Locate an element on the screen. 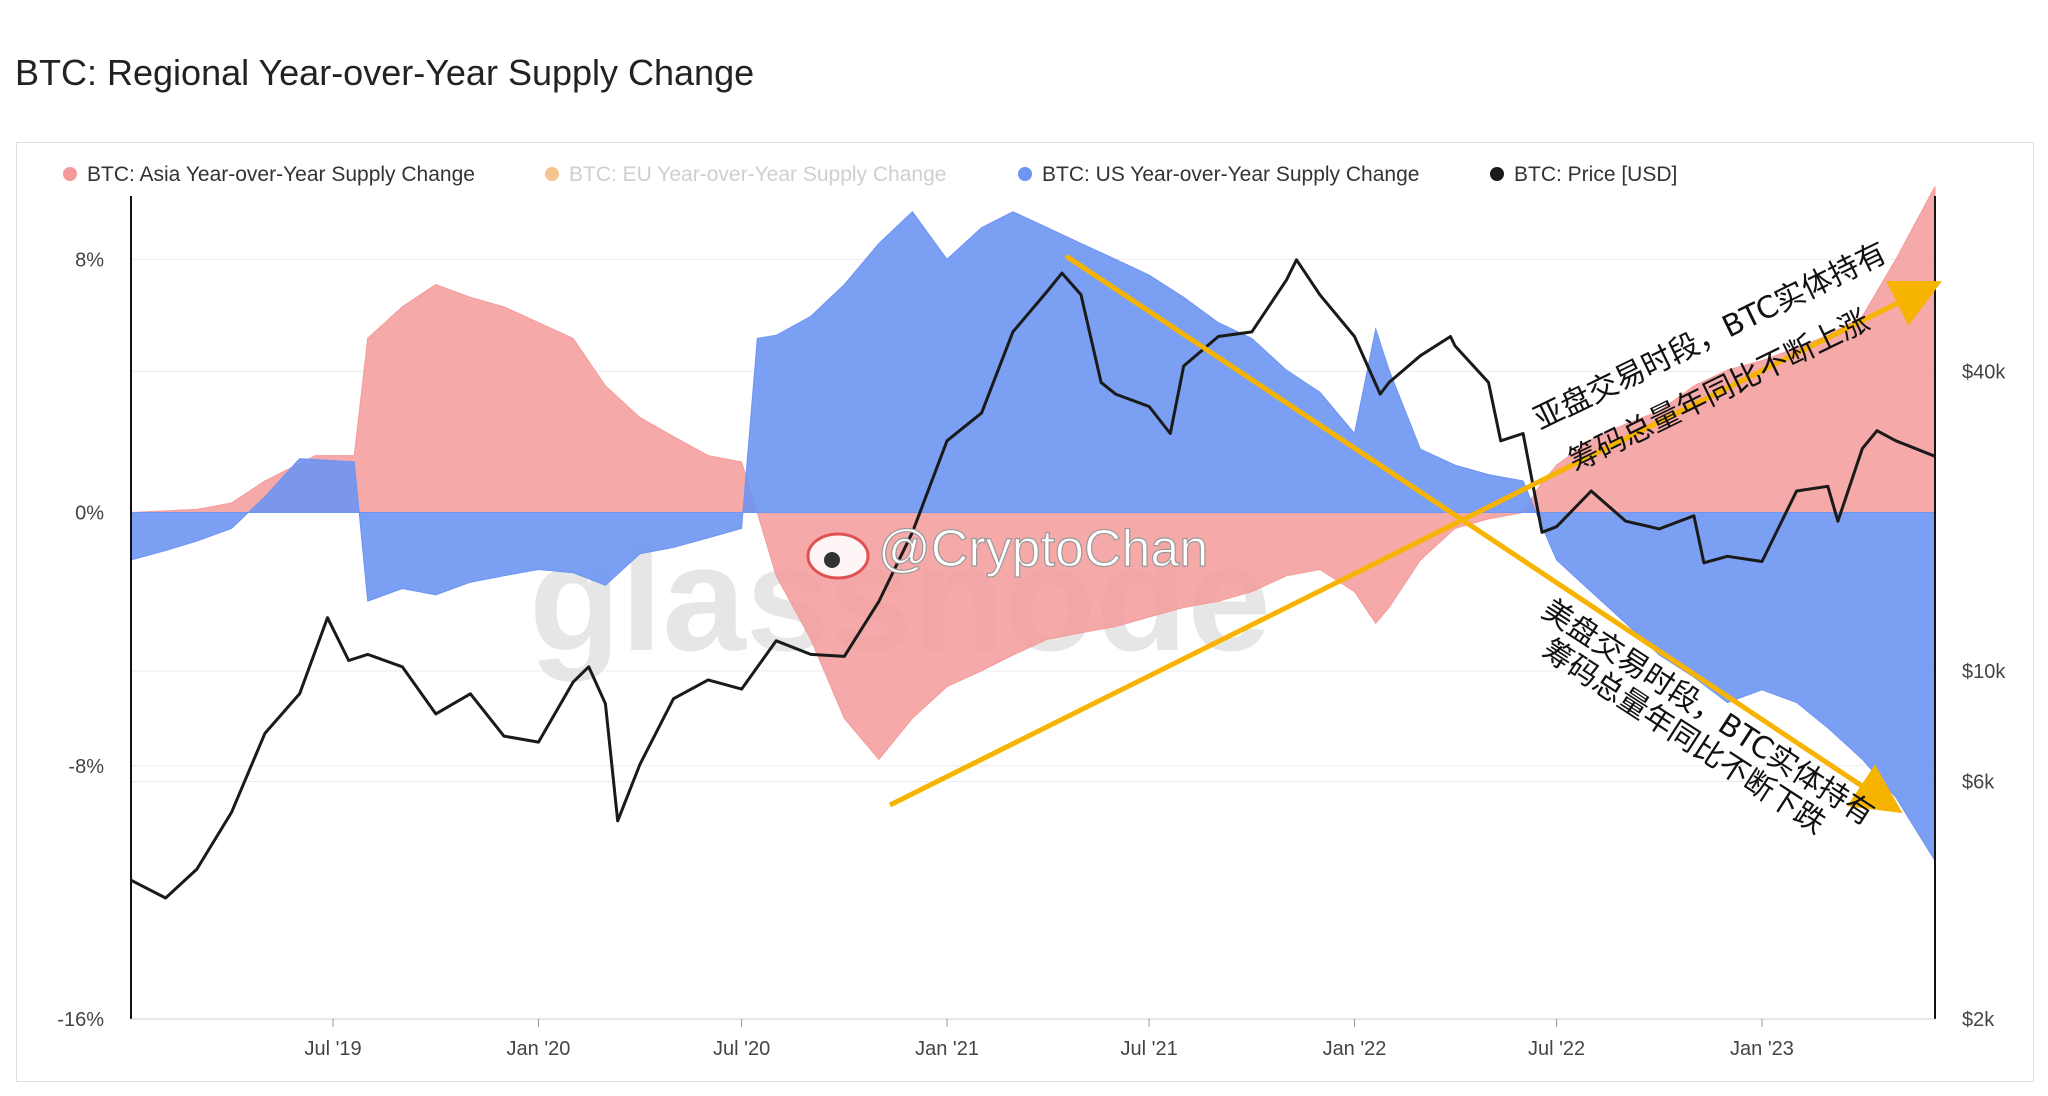 The width and height of the screenshot is (2048, 1096). legend-item: BTC: US Year-over-Year Supply Change is located at coordinates (1218, 174).